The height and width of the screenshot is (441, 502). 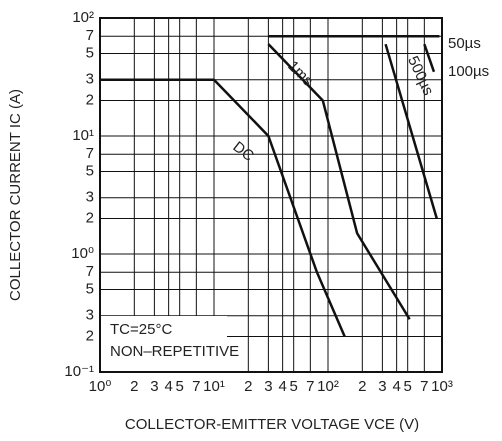 What do you see at coordinates (141, 329) in the screenshot?
I see `annotation: TC=25°C` at bounding box center [141, 329].